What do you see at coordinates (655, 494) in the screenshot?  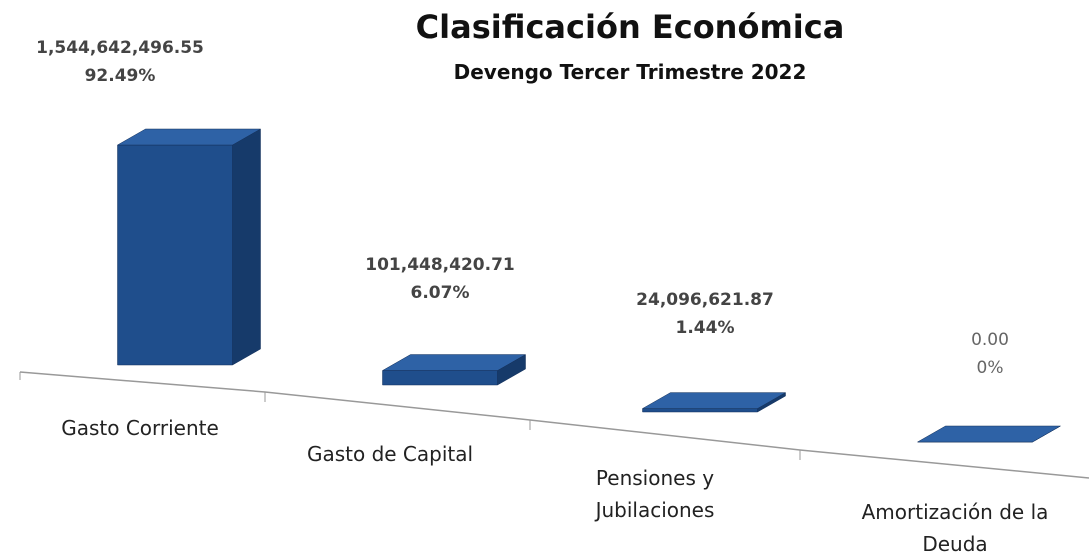 I see `x-tick-label: Pensiones y Jubilaciones` at bounding box center [655, 494].